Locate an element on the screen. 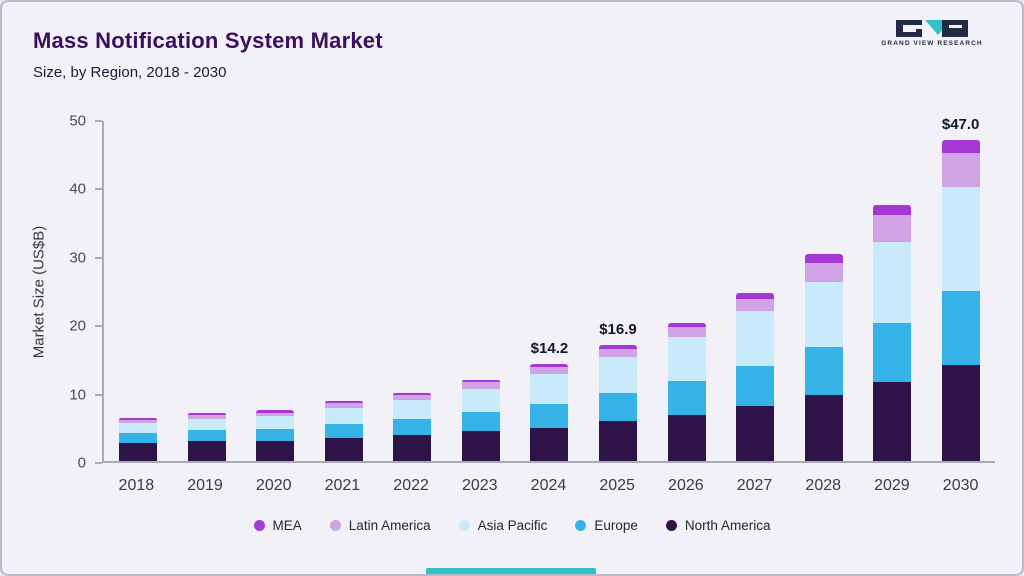  legend-swatch-icon is located at coordinates (464, 525).